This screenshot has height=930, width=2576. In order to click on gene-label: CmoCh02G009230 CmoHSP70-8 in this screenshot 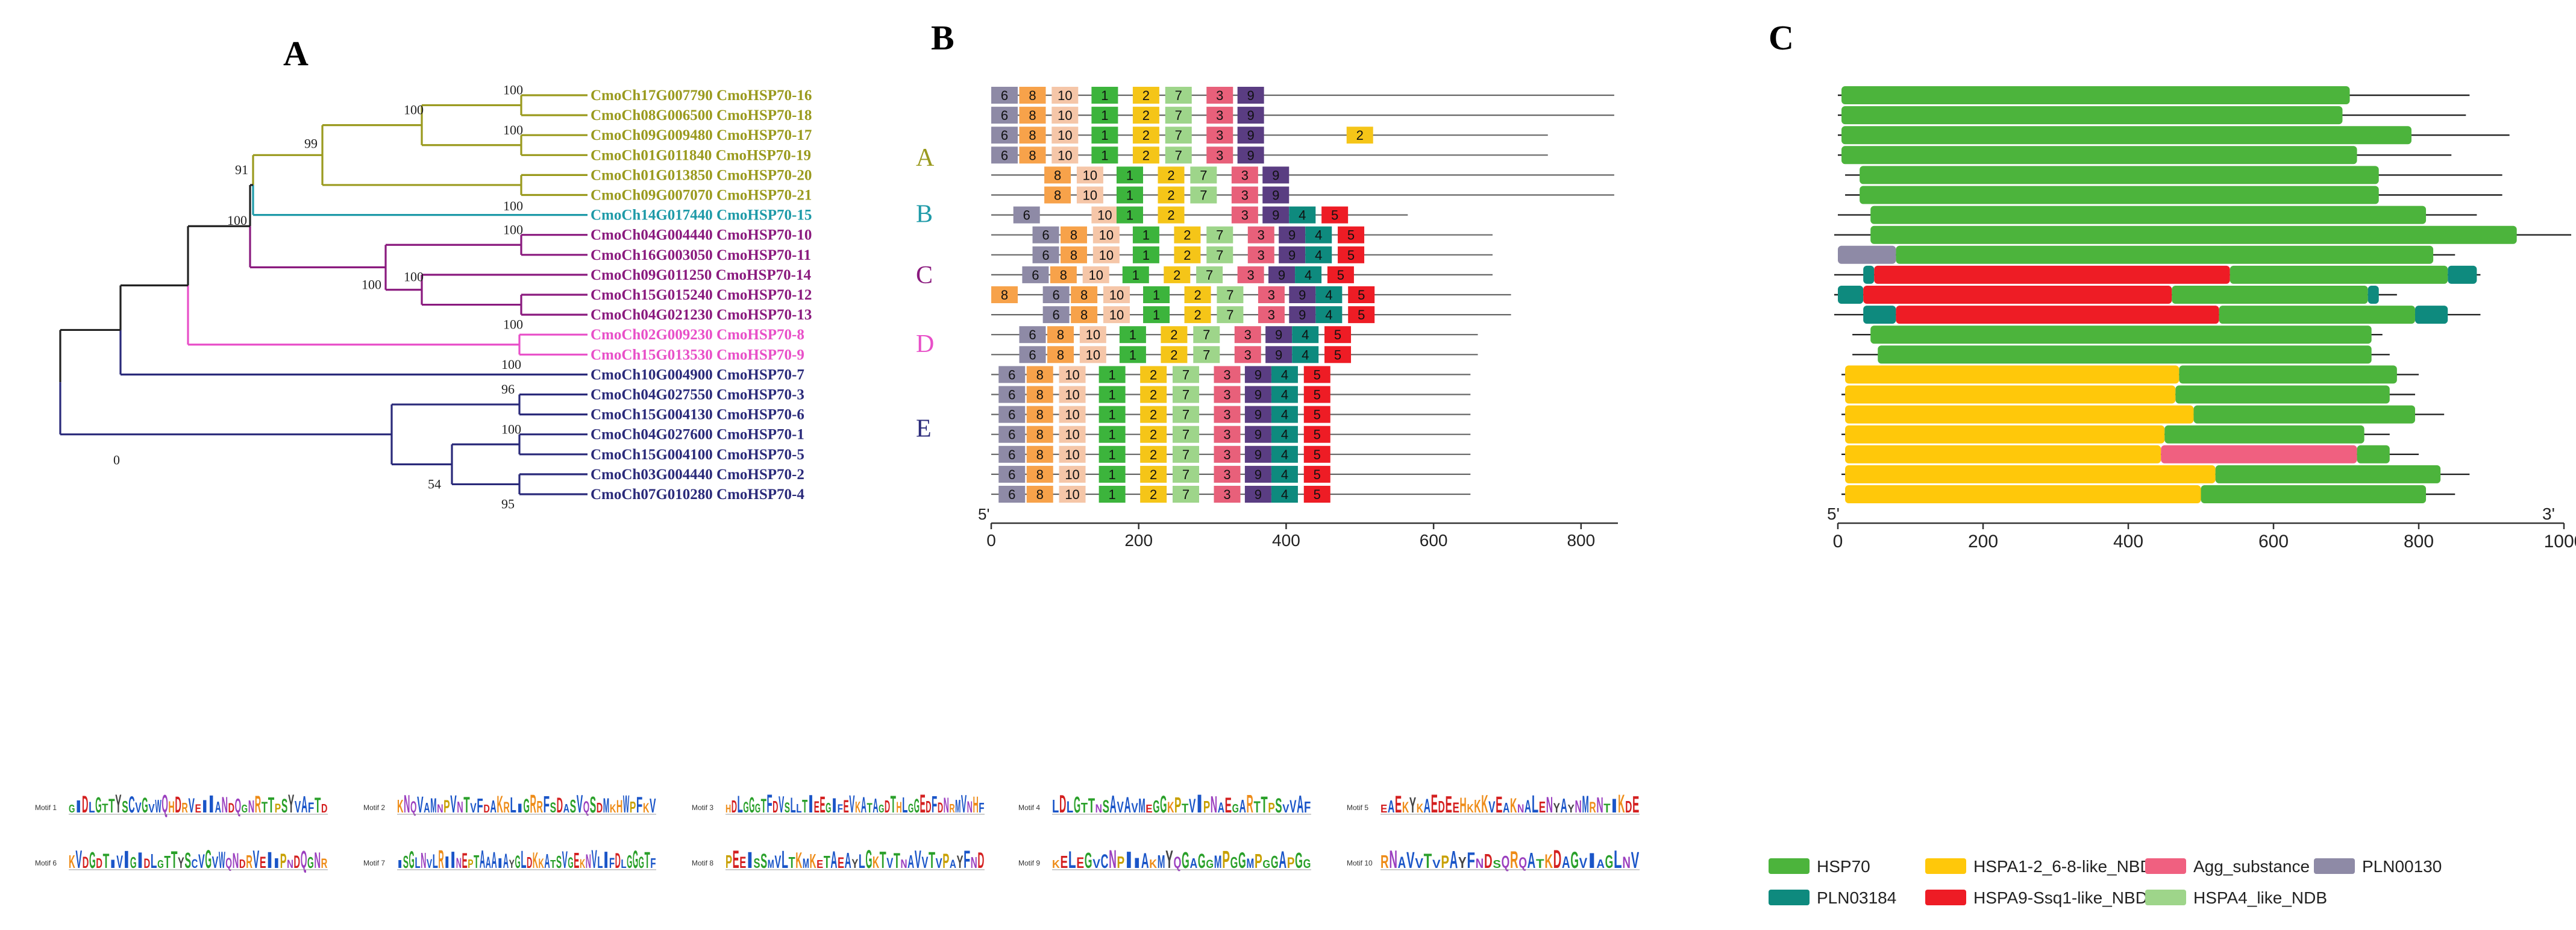, I will do `click(697, 335)`.